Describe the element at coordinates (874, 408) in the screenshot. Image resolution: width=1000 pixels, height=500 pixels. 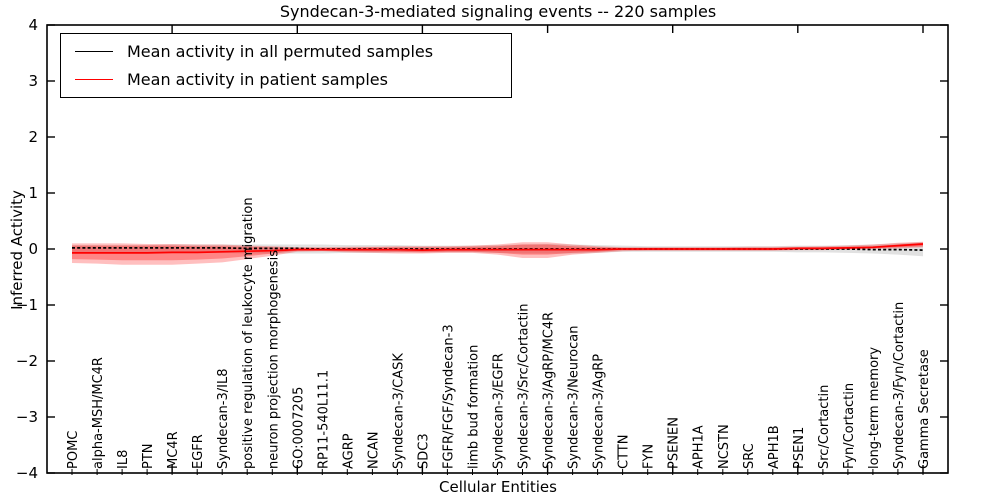
I see `x-category-label: long-term memory` at that location.